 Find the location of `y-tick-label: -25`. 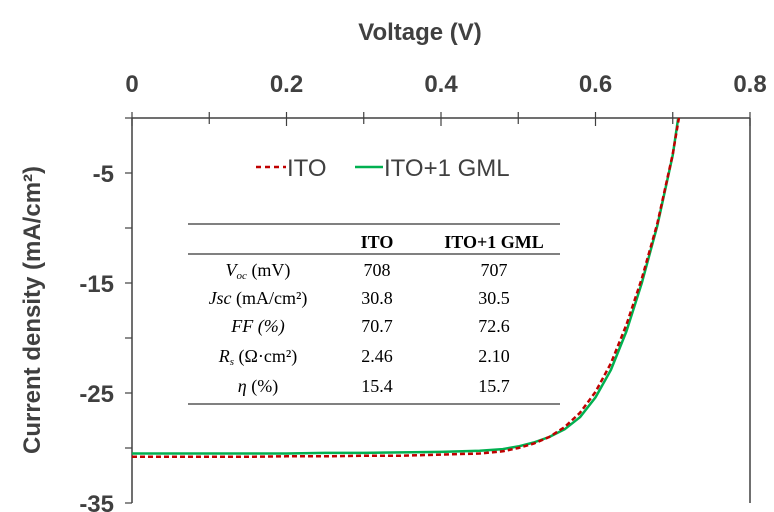

y-tick-label: -25 is located at coordinates (96, 394).